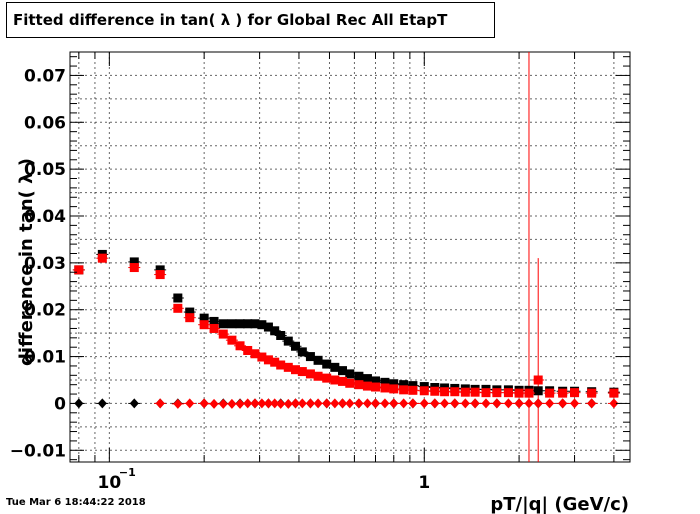  What do you see at coordinates (38, 451) in the screenshot?
I see `y-tick-label: −0.01` at bounding box center [38, 451].